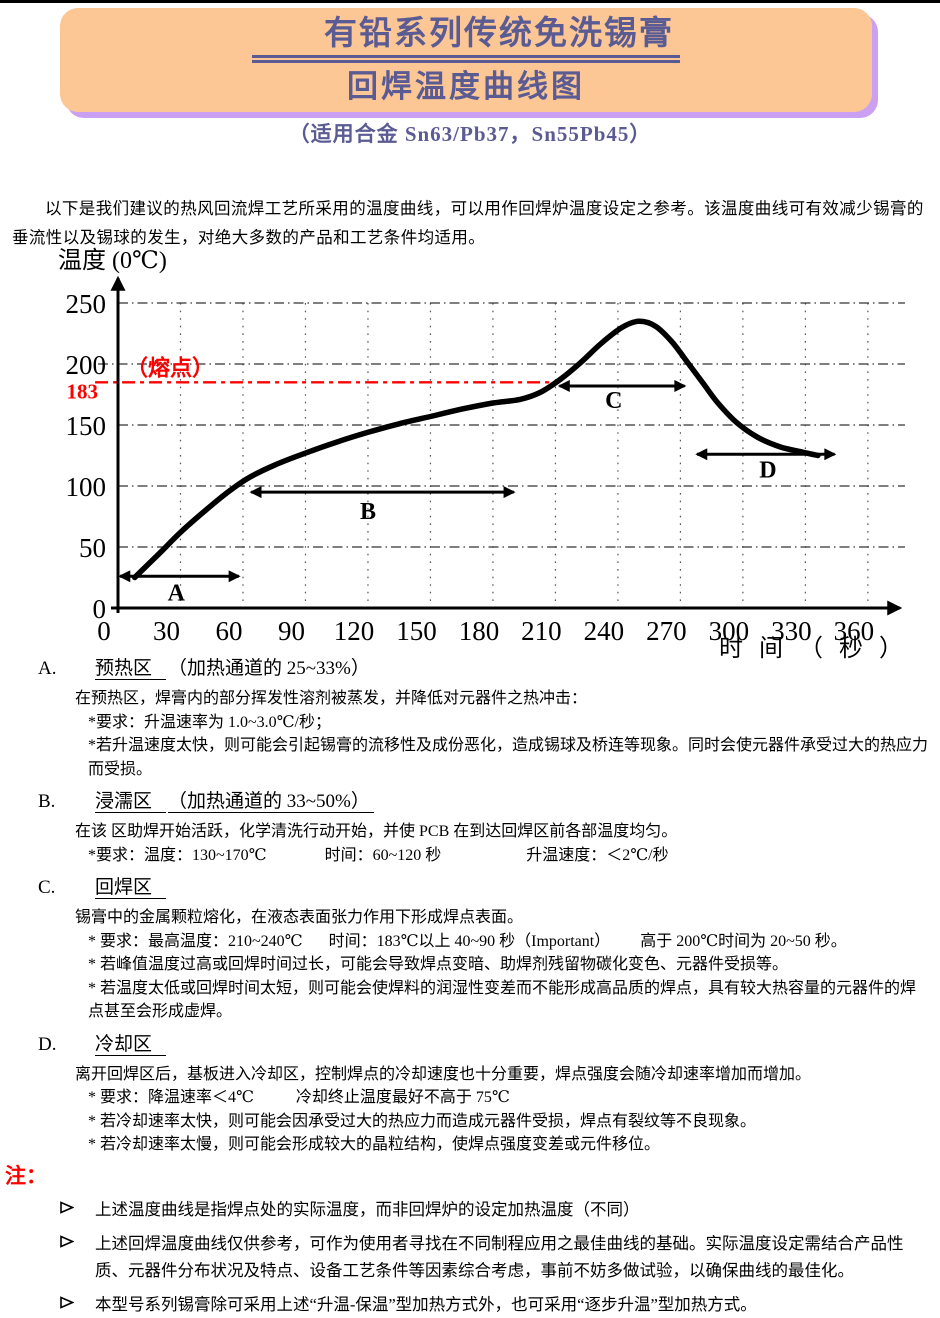  What do you see at coordinates (470, 134) in the screenshot?
I see `subtitle-alloy: （适用合金 Sn63/Pb37，Sn55Pb45）` at bounding box center [470, 134].